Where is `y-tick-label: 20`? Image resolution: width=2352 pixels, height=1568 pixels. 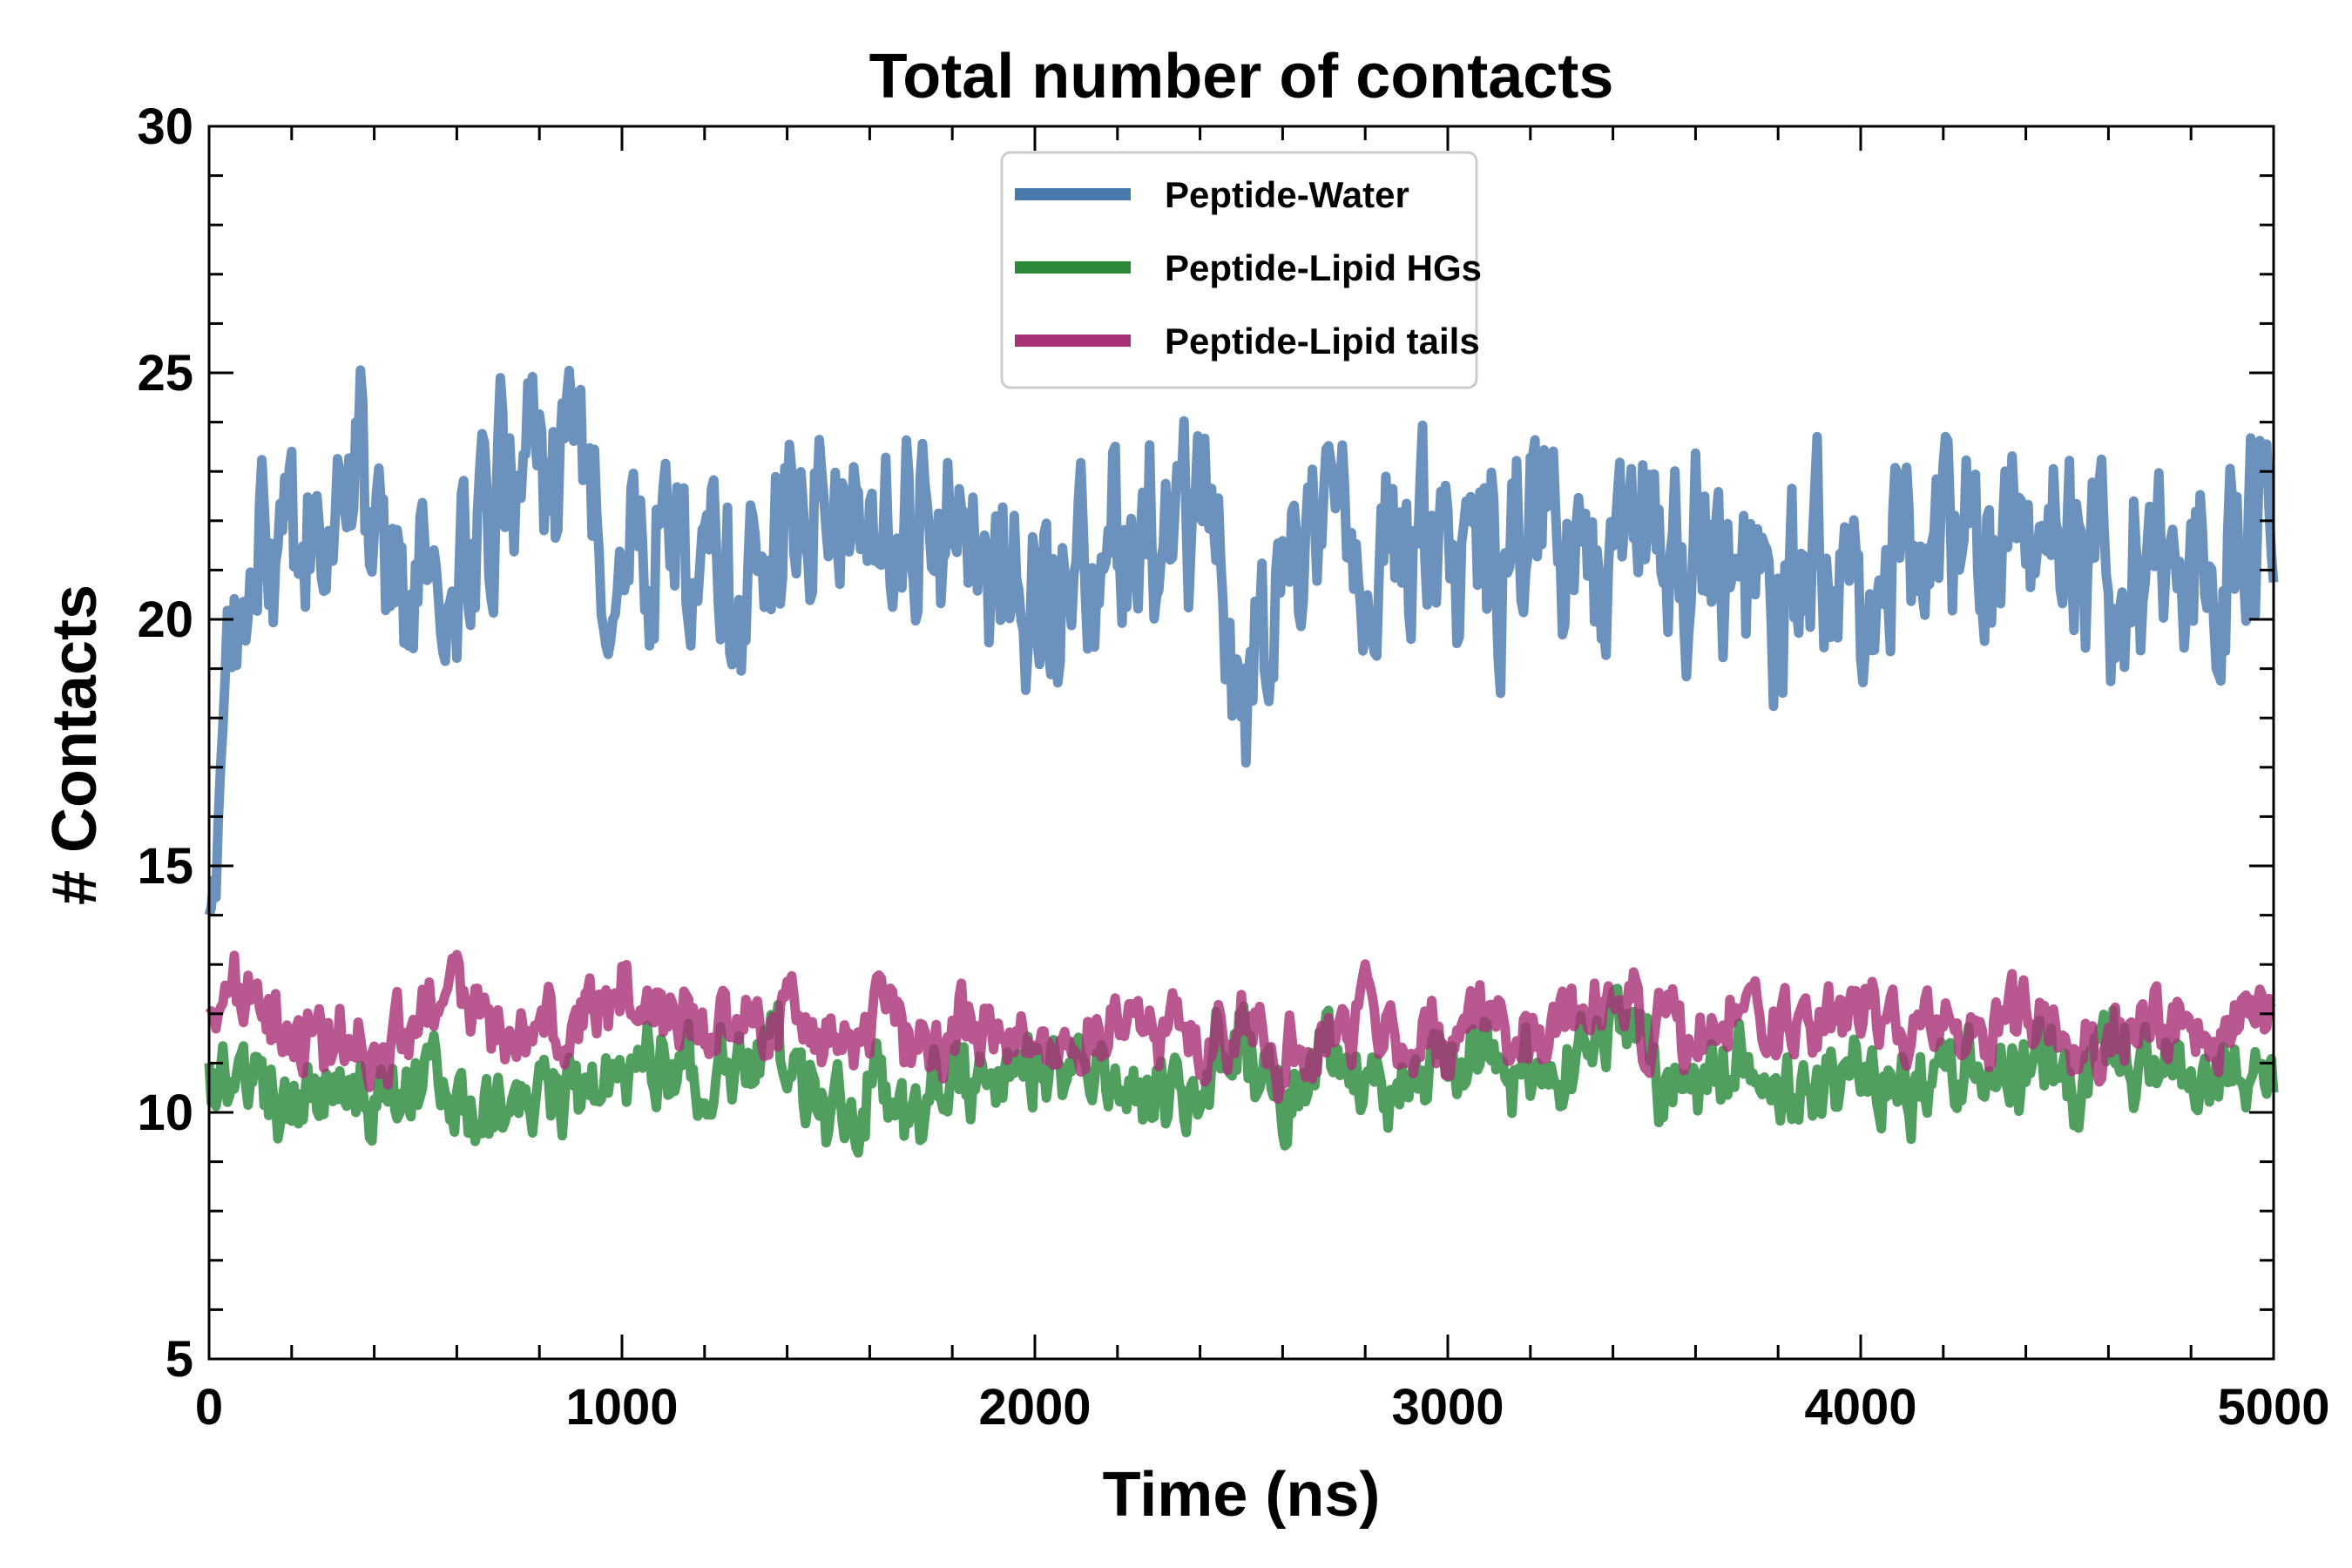 y-tick-label: 20 is located at coordinates (165, 619).